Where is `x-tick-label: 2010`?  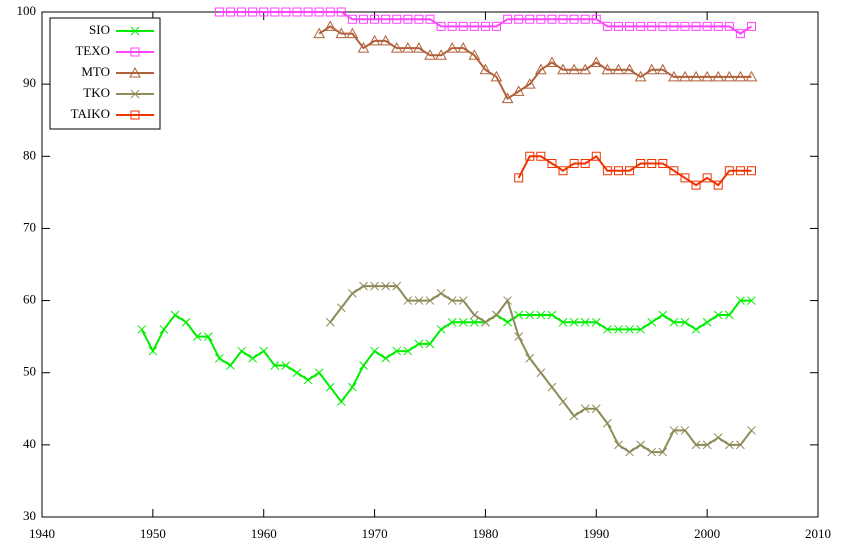 x-tick-label: 2010 is located at coordinates (818, 533).